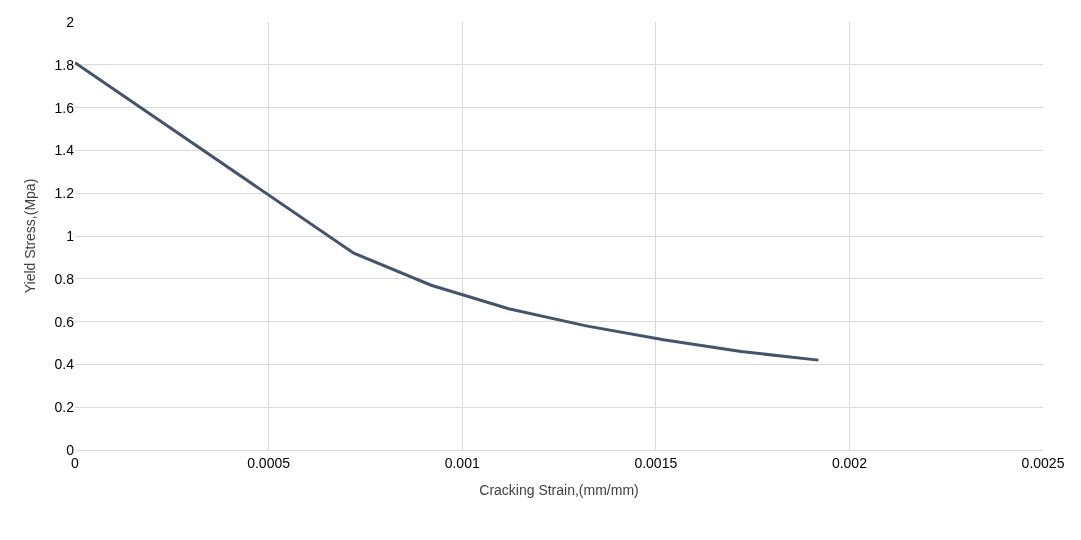  Describe the element at coordinates (64, 64) in the screenshot. I see `y-tick-label: 1.8` at that location.